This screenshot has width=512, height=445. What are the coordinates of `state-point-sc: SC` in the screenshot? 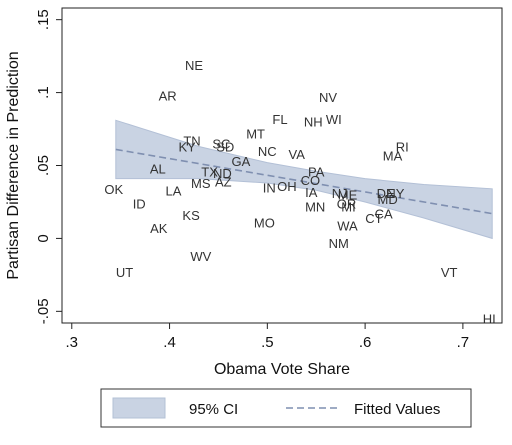 It's located at (221, 144).